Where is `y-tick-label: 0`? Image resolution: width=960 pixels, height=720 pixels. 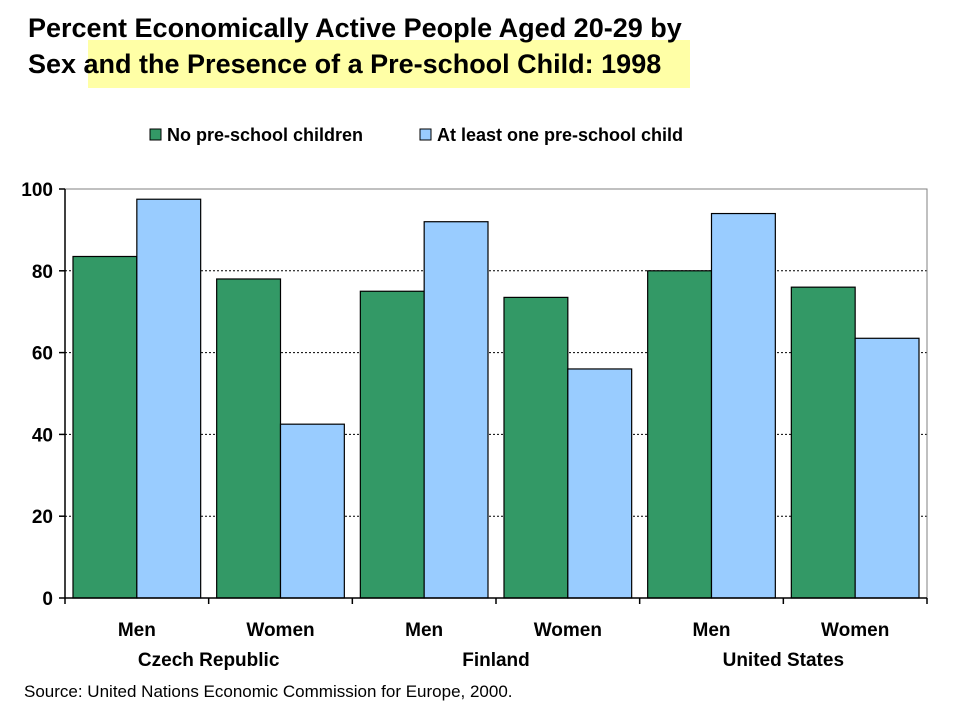 y-tick-label: 0 is located at coordinates (47, 599).